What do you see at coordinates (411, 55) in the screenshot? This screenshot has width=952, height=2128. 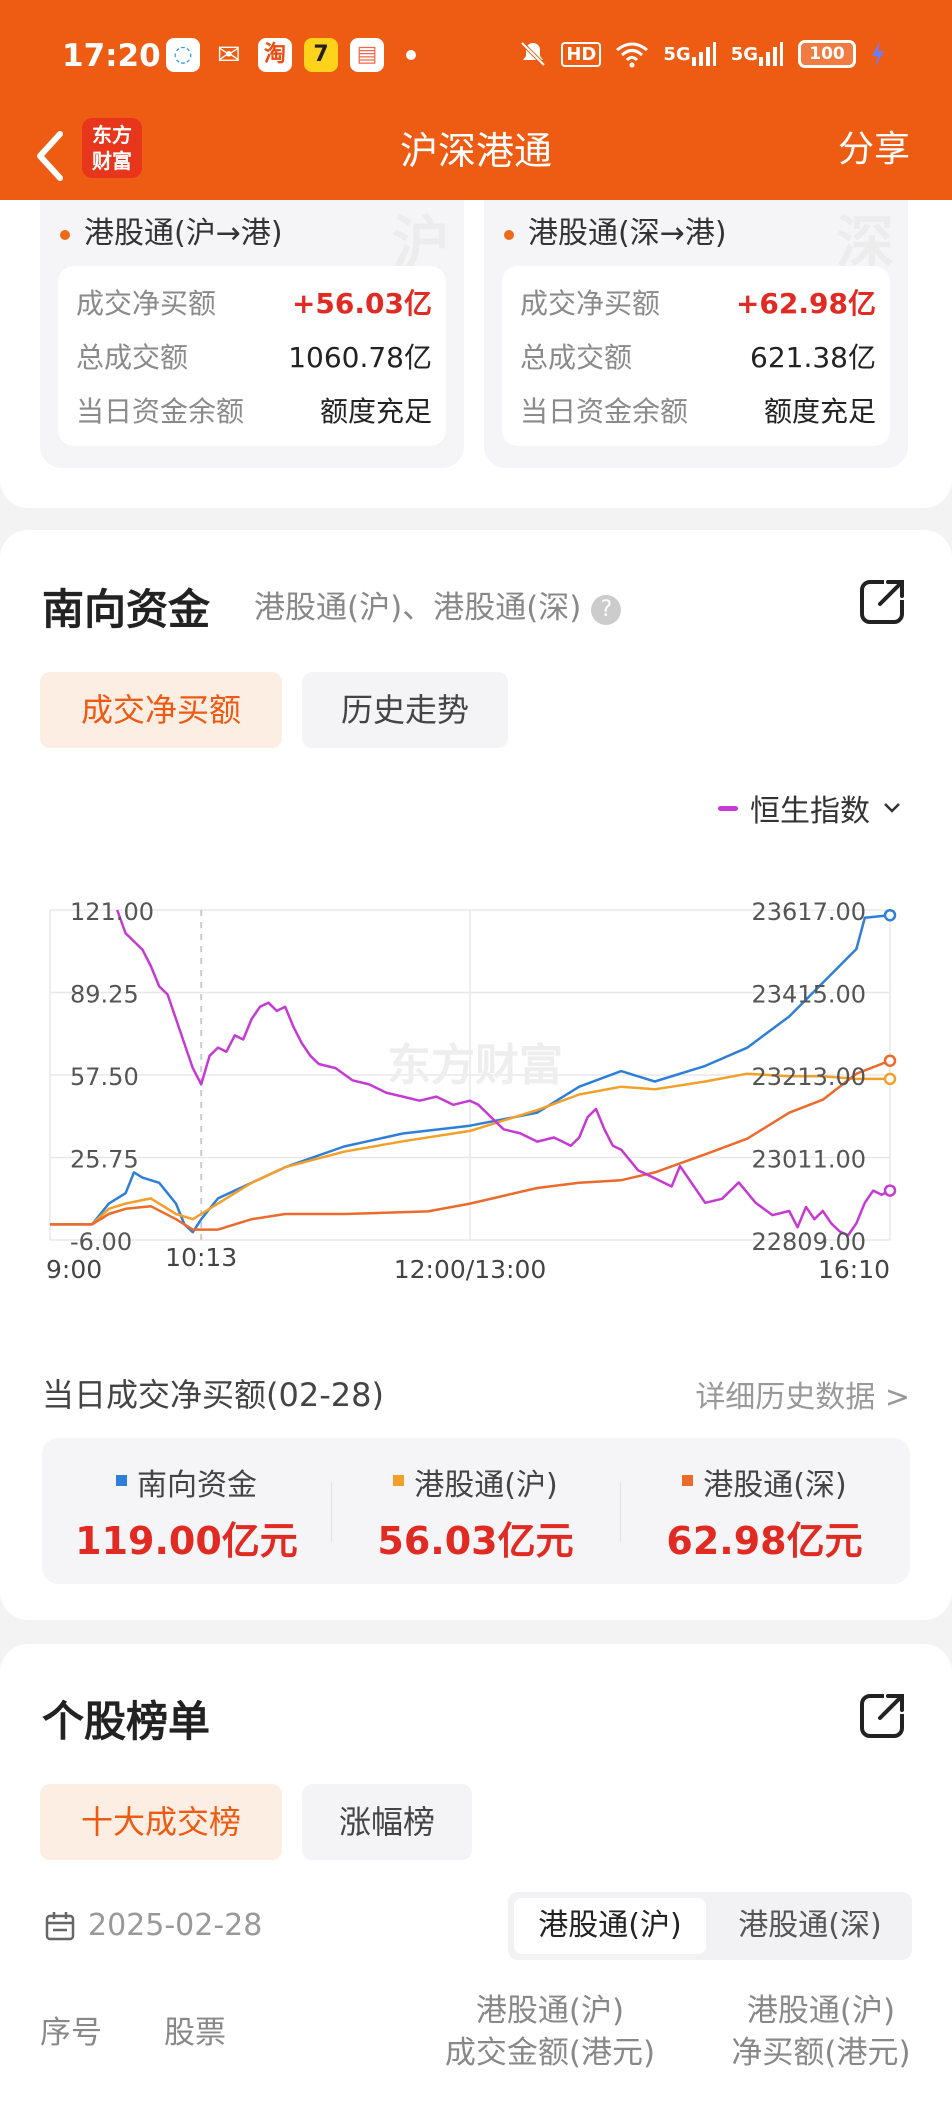 I see `more-notifications-dot` at bounding box center [411, 55].